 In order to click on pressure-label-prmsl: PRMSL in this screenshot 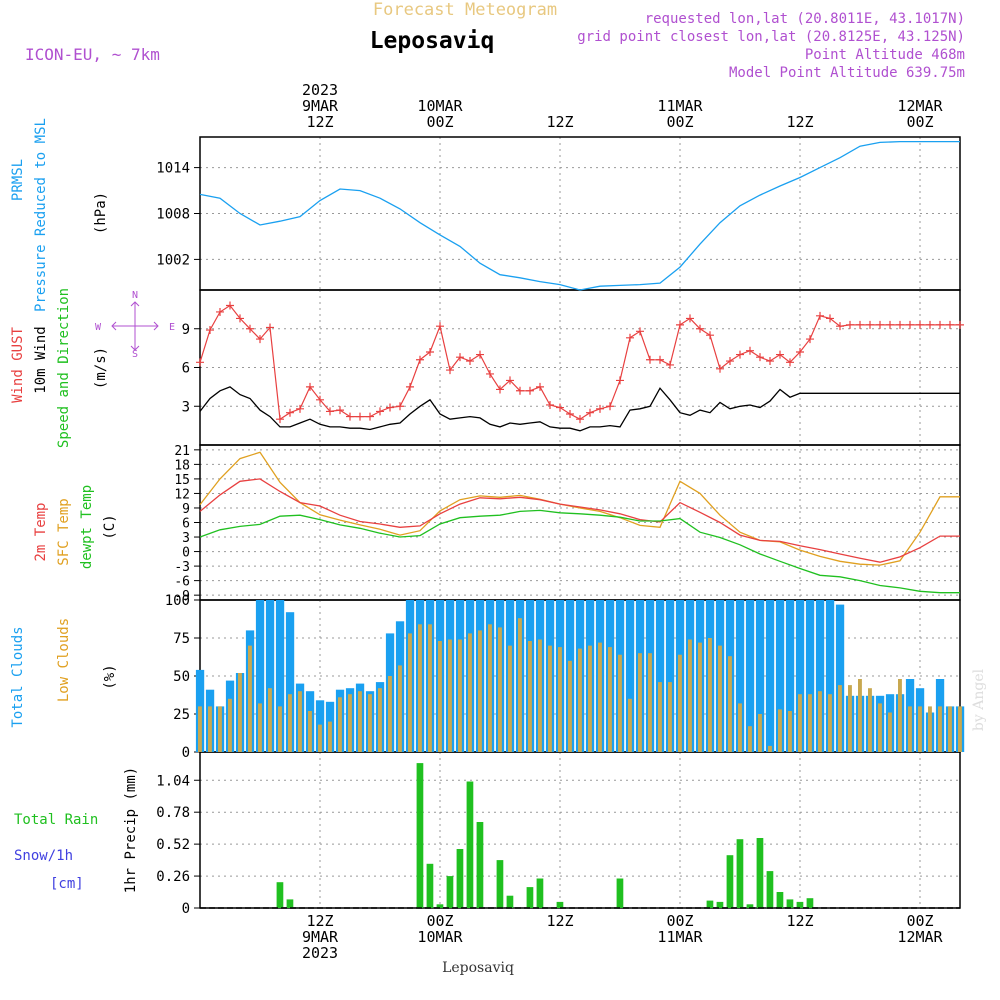, I will do `click(18, 180)`.